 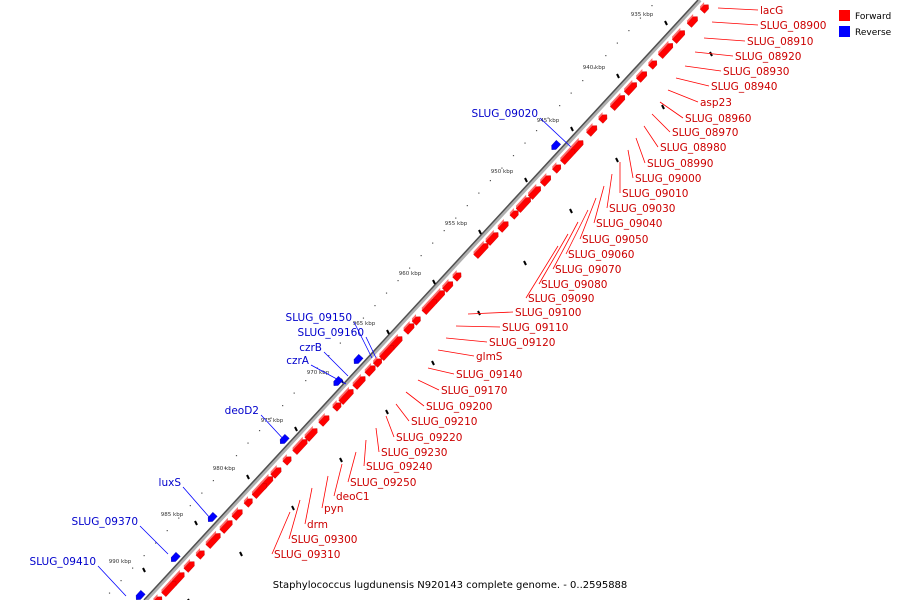 What do you see at coordinates (298, 361) in the screenshot?
I see `reverse-gene-label: czrA` at bounding box center [298, 361].